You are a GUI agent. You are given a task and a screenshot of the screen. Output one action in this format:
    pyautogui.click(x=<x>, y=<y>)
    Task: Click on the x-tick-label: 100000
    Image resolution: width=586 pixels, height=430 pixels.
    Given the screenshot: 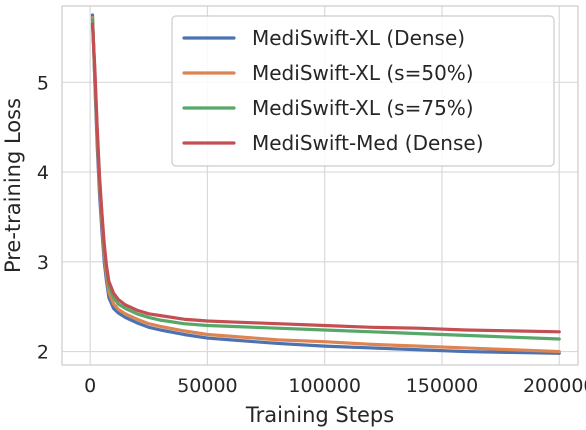 What is the action you would take?
    pyautogui.click(x=324, y=386)
    